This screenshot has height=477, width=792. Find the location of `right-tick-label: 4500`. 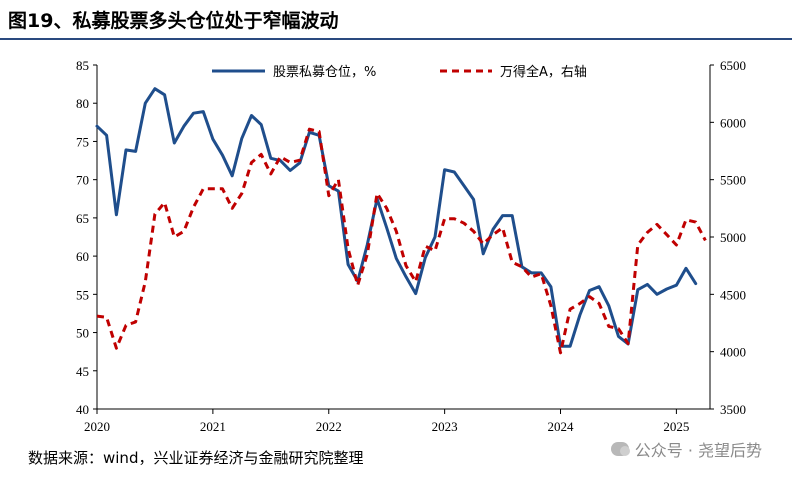

right-tick-label: 4500 is located at coordinates (733, 294).